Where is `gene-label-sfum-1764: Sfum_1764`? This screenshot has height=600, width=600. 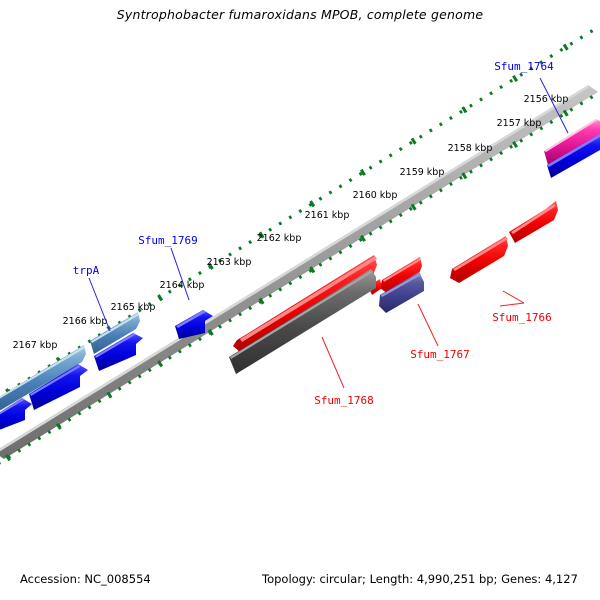 gene-label-sfum-1764: Sfum_1764 is located at coordinates (531, 97).